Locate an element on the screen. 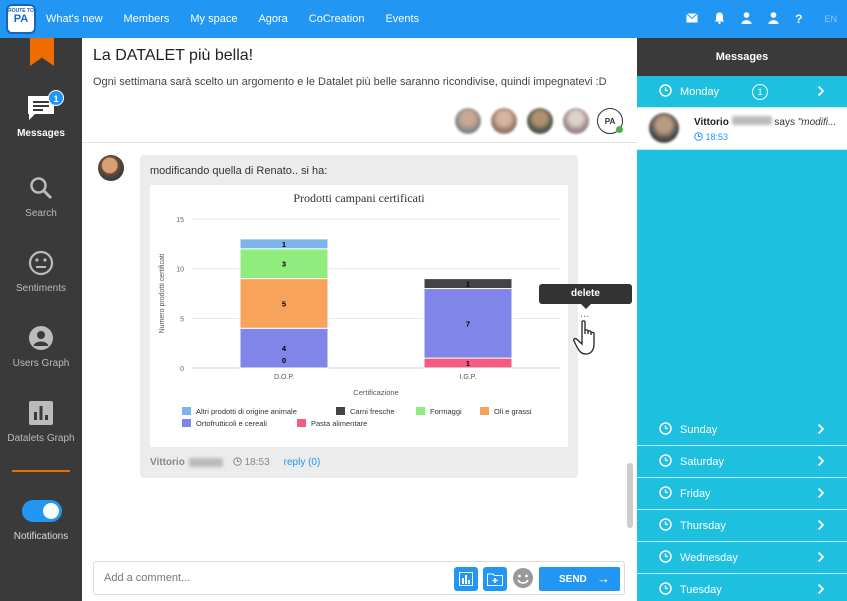 This screenshot has width=847, height=601. message-author: Vittorio is located at coordinates (711, 122).